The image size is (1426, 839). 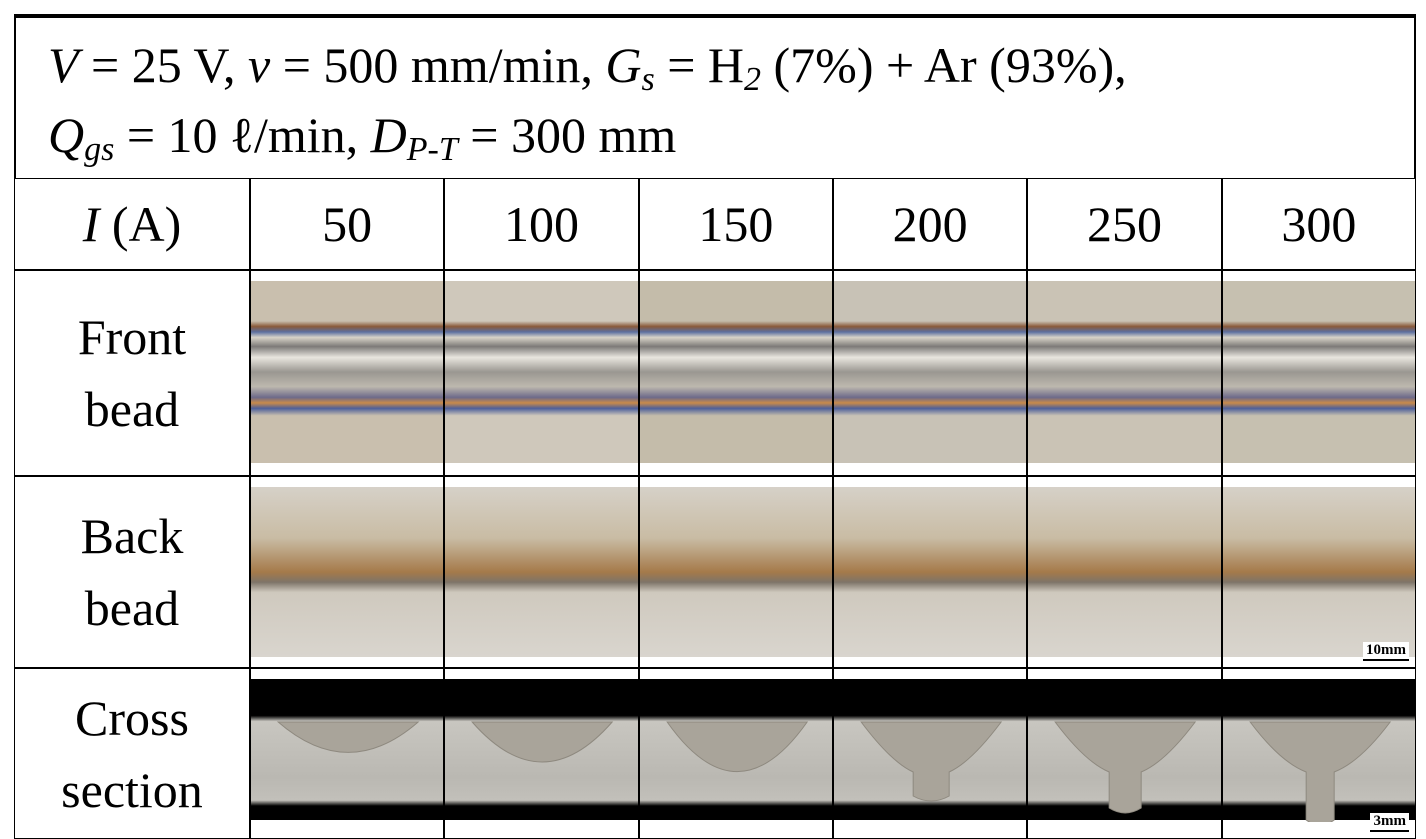 I want to click on header-line: Qgs = 10 ℓ/min, DP-T = 300 mm, so click(x=362, y=137).